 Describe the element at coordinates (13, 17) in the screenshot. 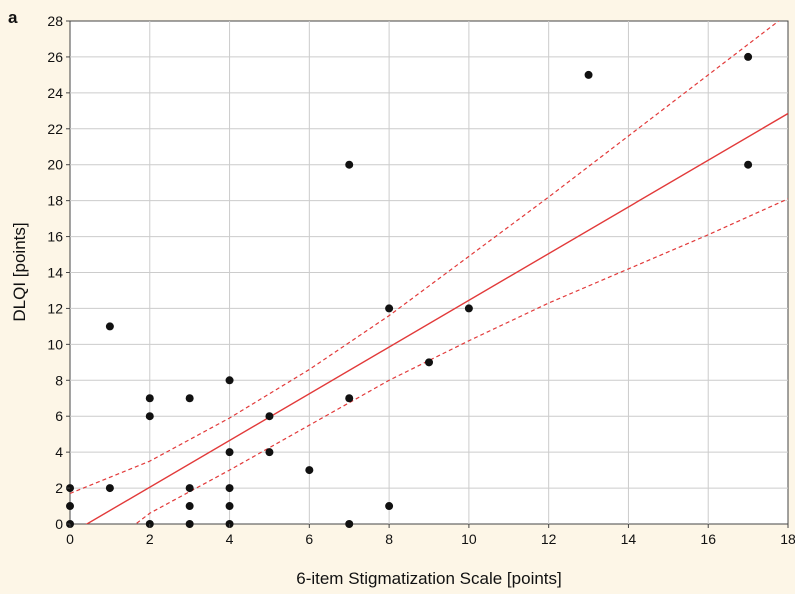

I see `panel-label: a` at that location.